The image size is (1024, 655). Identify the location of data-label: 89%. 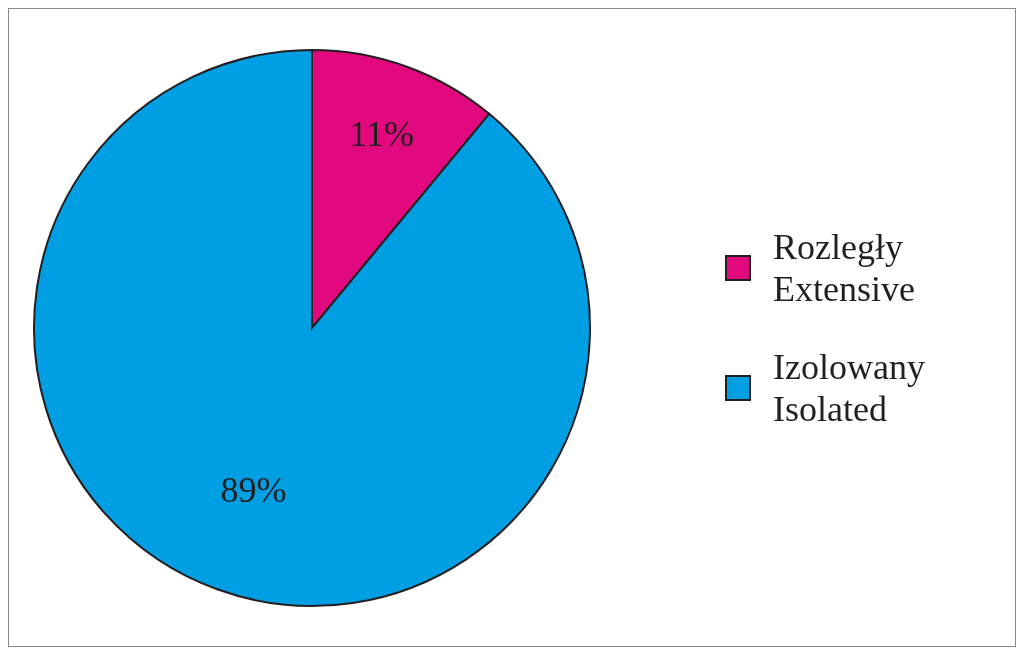
(253, 490).